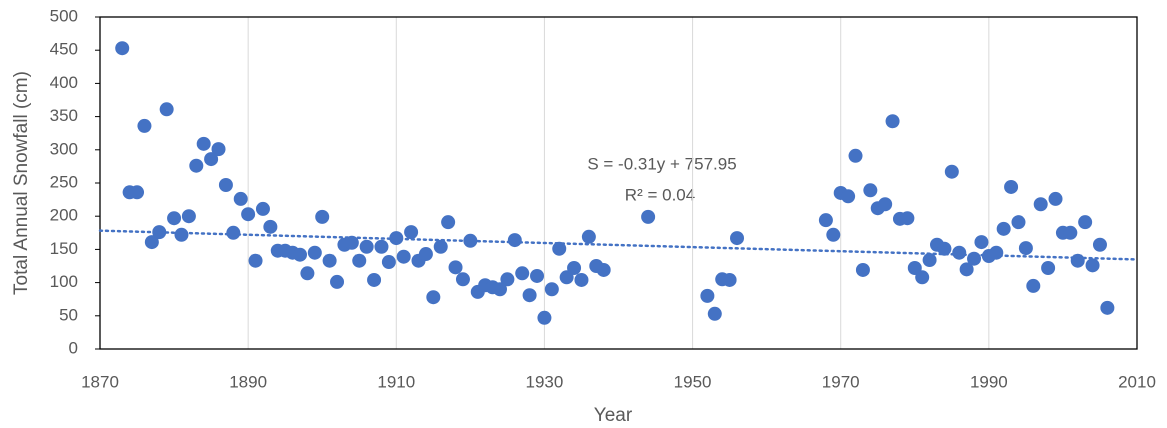 This screenshot has height=428, width=1167. I want to click on y-tick-label: 50, so click(68, 314).